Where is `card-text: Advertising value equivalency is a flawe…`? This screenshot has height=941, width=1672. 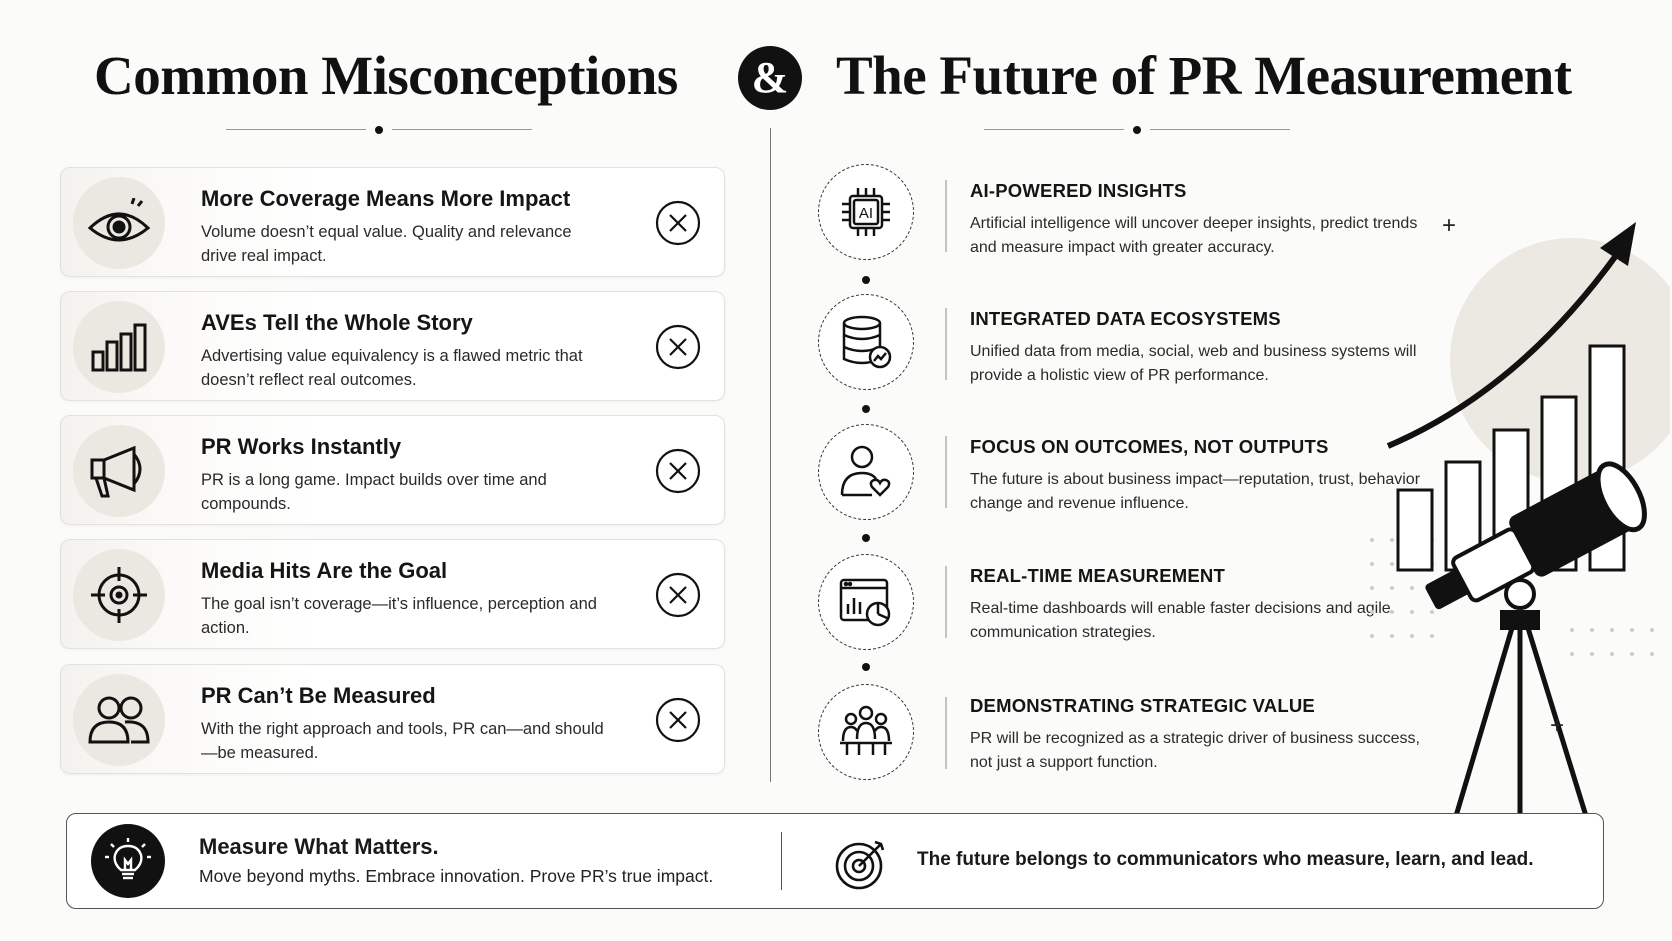
card-text: Advertising value equivalency is a flawe… is located at coordinates (392, 368).